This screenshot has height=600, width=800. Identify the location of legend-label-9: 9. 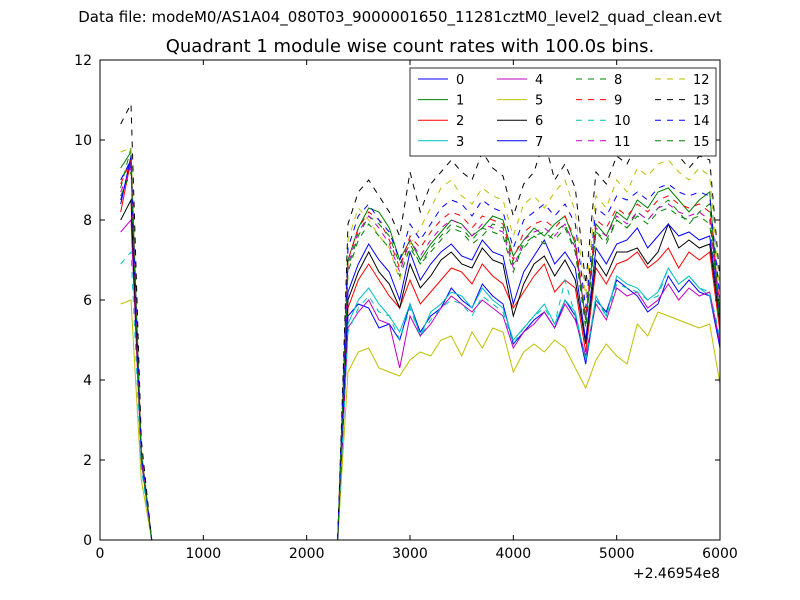
(618, 101).